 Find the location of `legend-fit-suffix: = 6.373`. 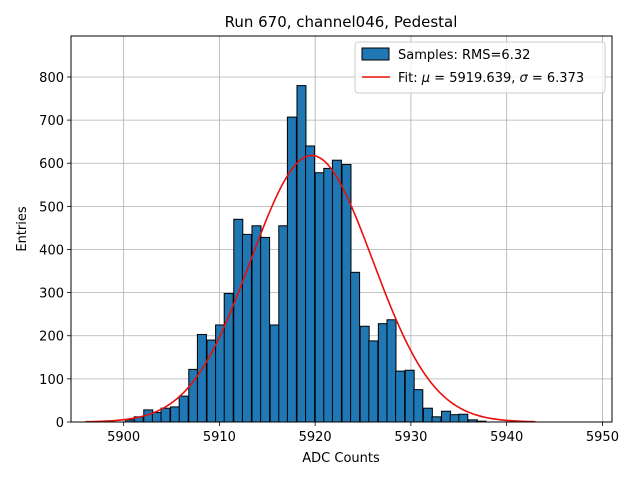

legend-fit-suffix: = 6.373 is located at coordinates (556, 78).